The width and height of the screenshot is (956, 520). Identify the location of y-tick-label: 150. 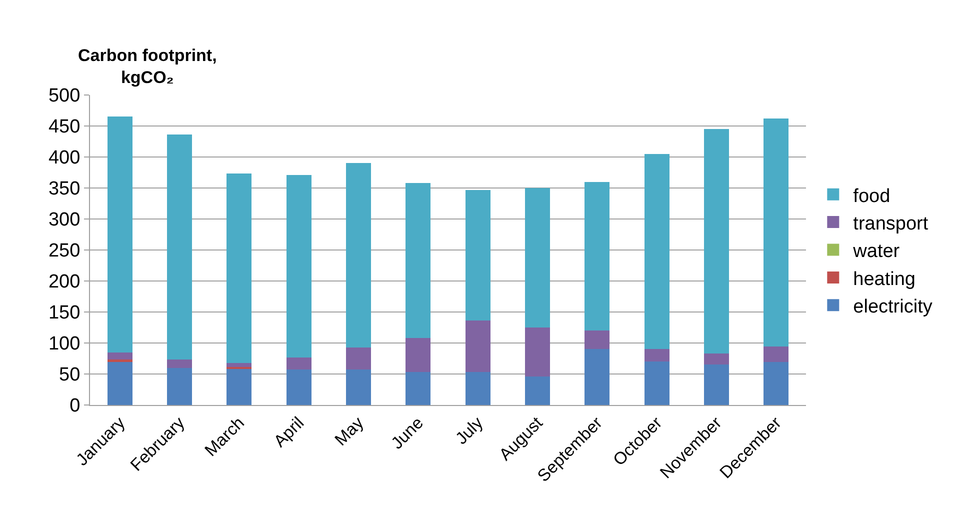
(64, 313).